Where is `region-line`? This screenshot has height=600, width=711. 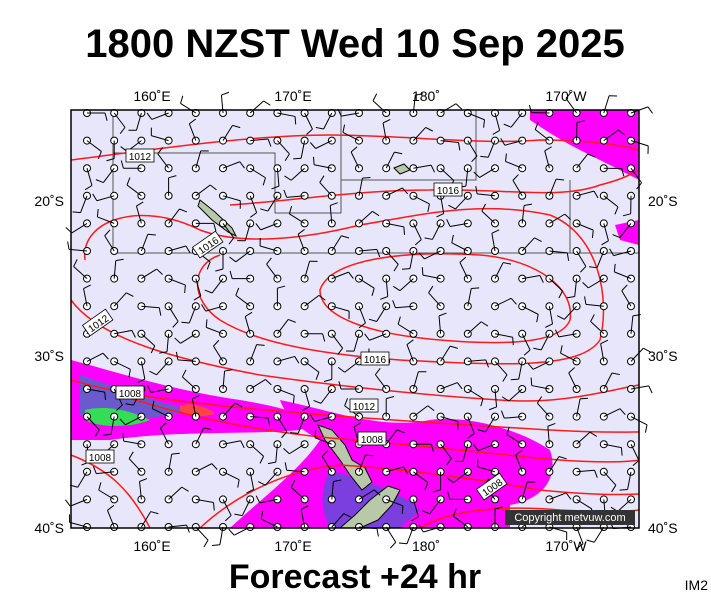
region-line is located at coordinates (227, 162).